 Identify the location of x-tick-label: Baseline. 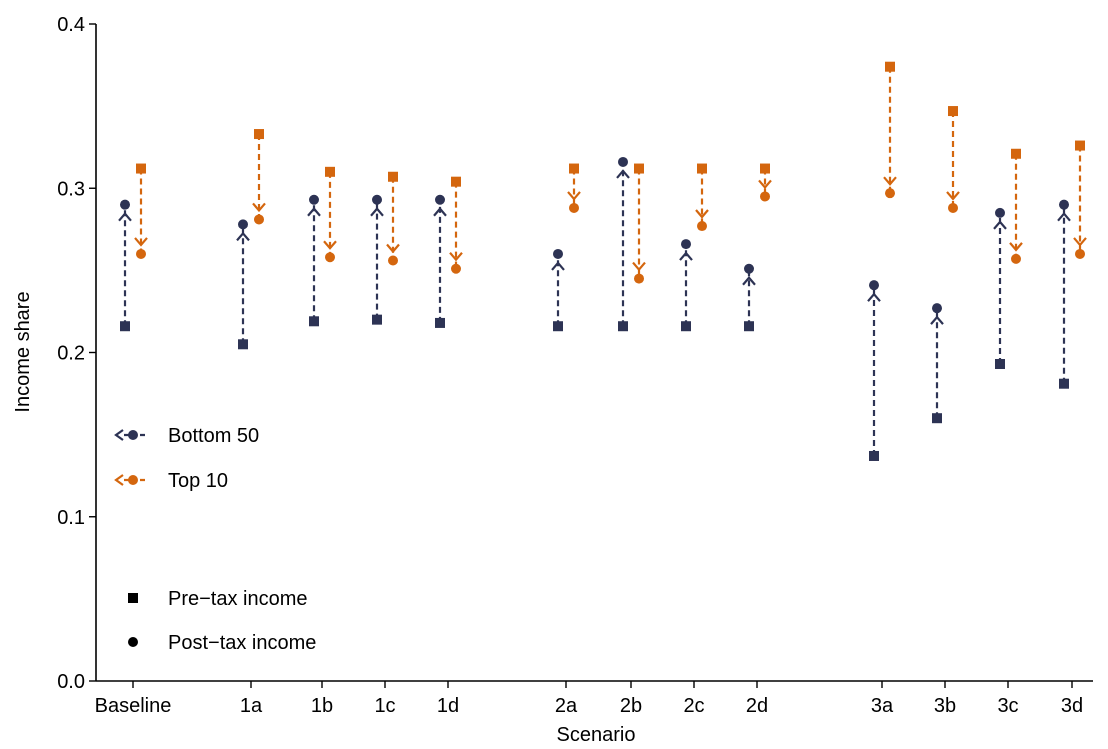
(133, 706).